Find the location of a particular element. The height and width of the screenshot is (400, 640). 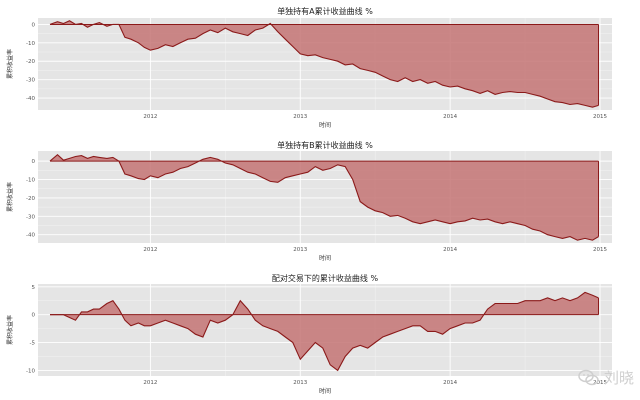

y-tick-label: 5 is located at coordinates (34, 288).